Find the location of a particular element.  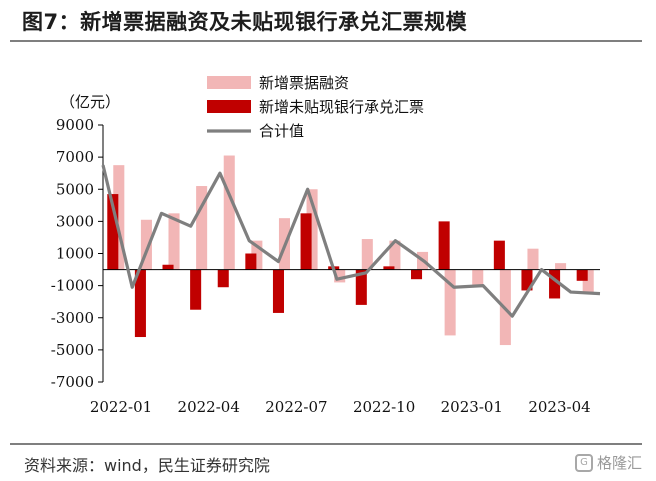

y-tick-label: -7000 is located at coordinates (72, 382).